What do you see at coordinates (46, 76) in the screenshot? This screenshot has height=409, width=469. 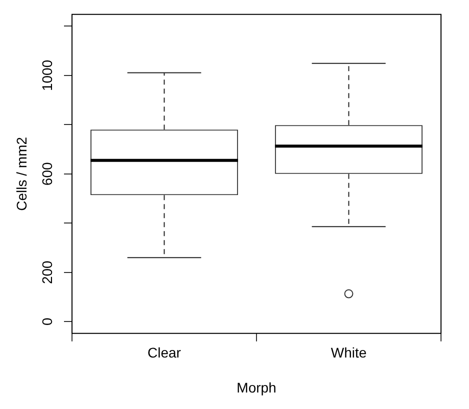 I see `y-tick-label: 1000` at bounding box center [46, 76].